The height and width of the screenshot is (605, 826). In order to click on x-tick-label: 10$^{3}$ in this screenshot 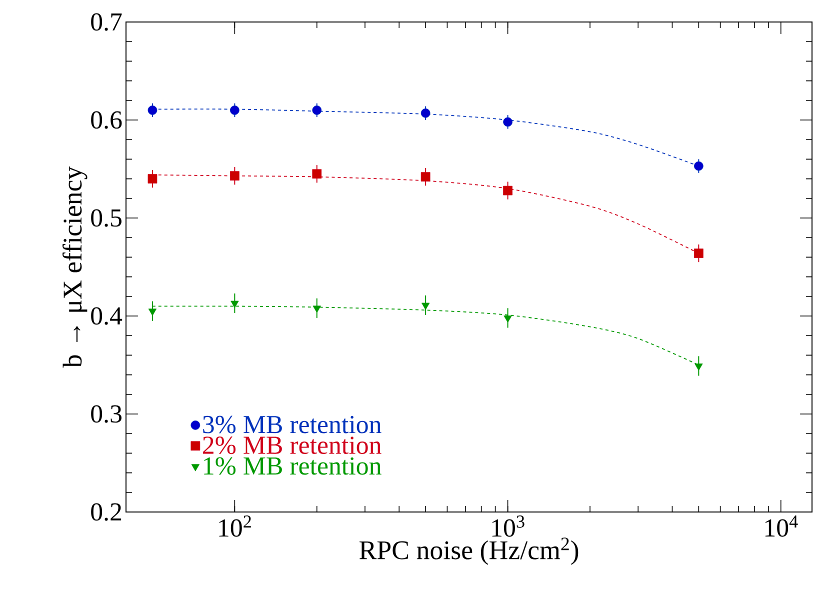, I will do `click(508, 526)`.